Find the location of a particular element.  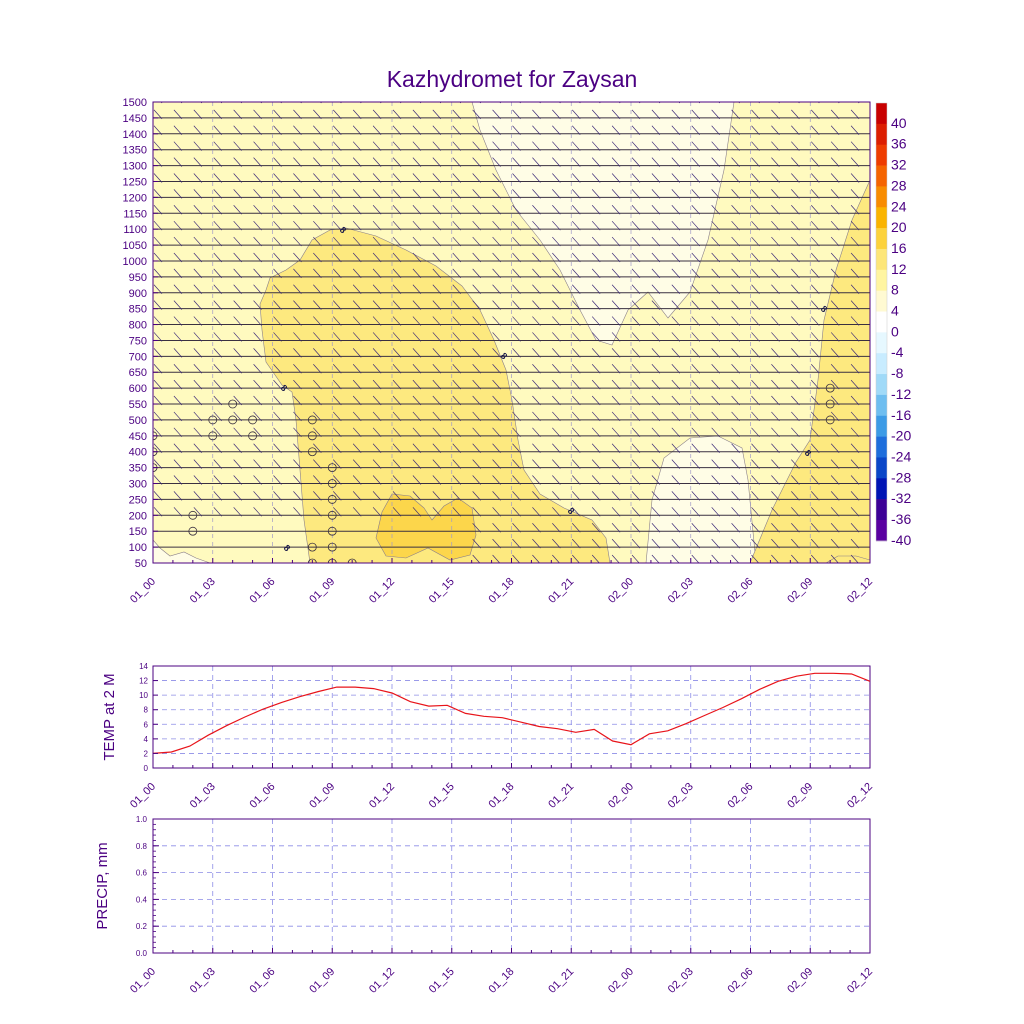

x-tick-label: 02_09 is located at coordinates (800, 981).